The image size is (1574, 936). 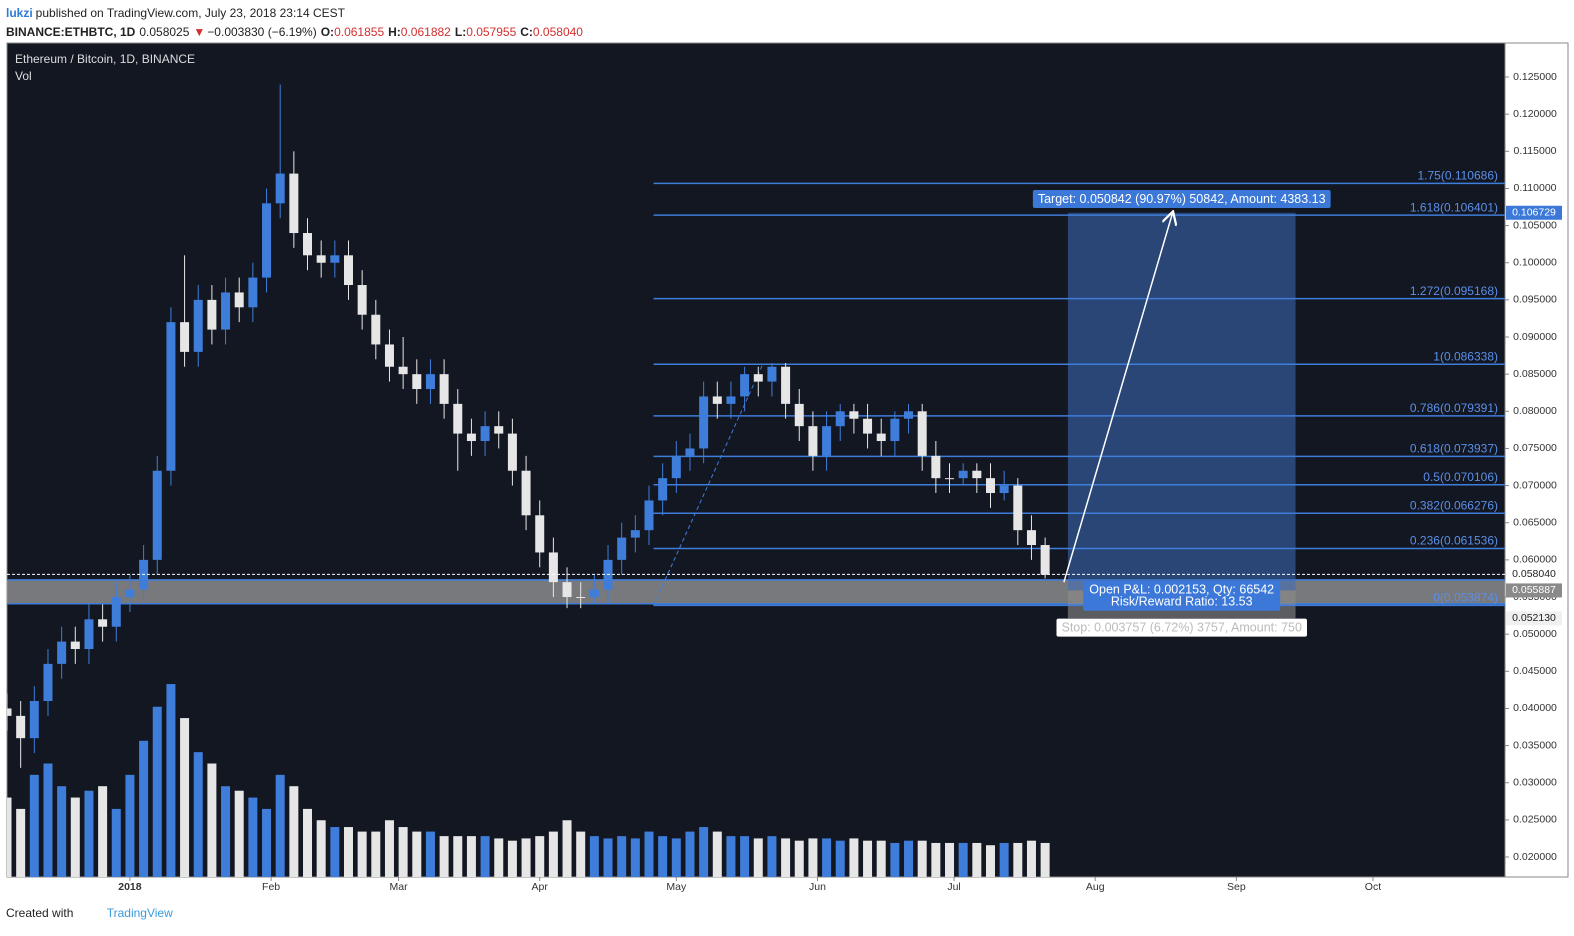 I want to click on target-price, so click(x=1534, y=212).